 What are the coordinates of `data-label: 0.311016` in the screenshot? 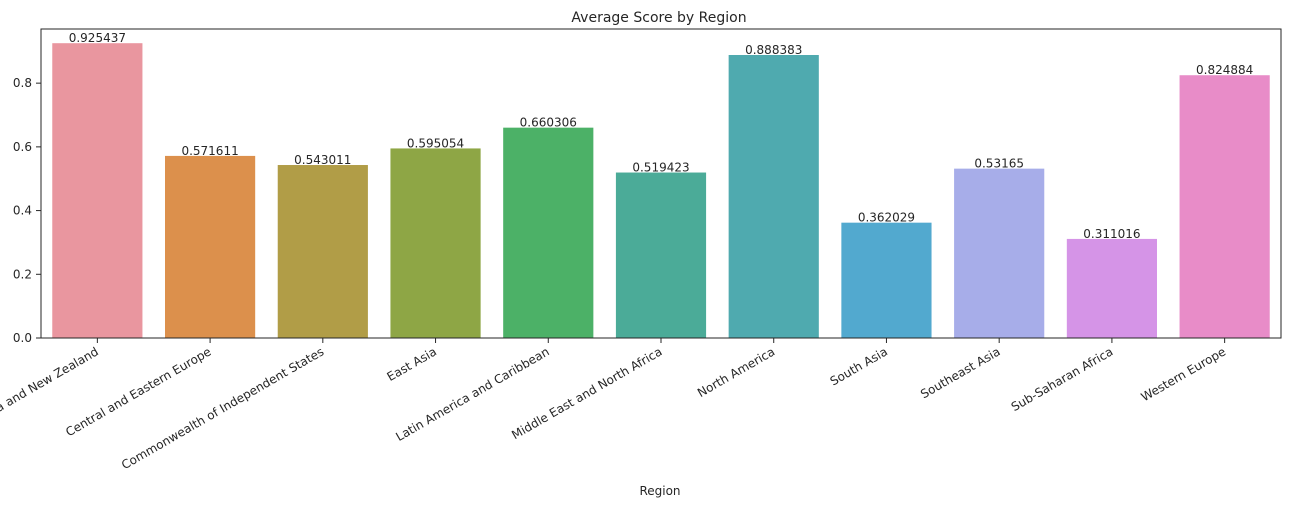 It's located at (1111, 234).